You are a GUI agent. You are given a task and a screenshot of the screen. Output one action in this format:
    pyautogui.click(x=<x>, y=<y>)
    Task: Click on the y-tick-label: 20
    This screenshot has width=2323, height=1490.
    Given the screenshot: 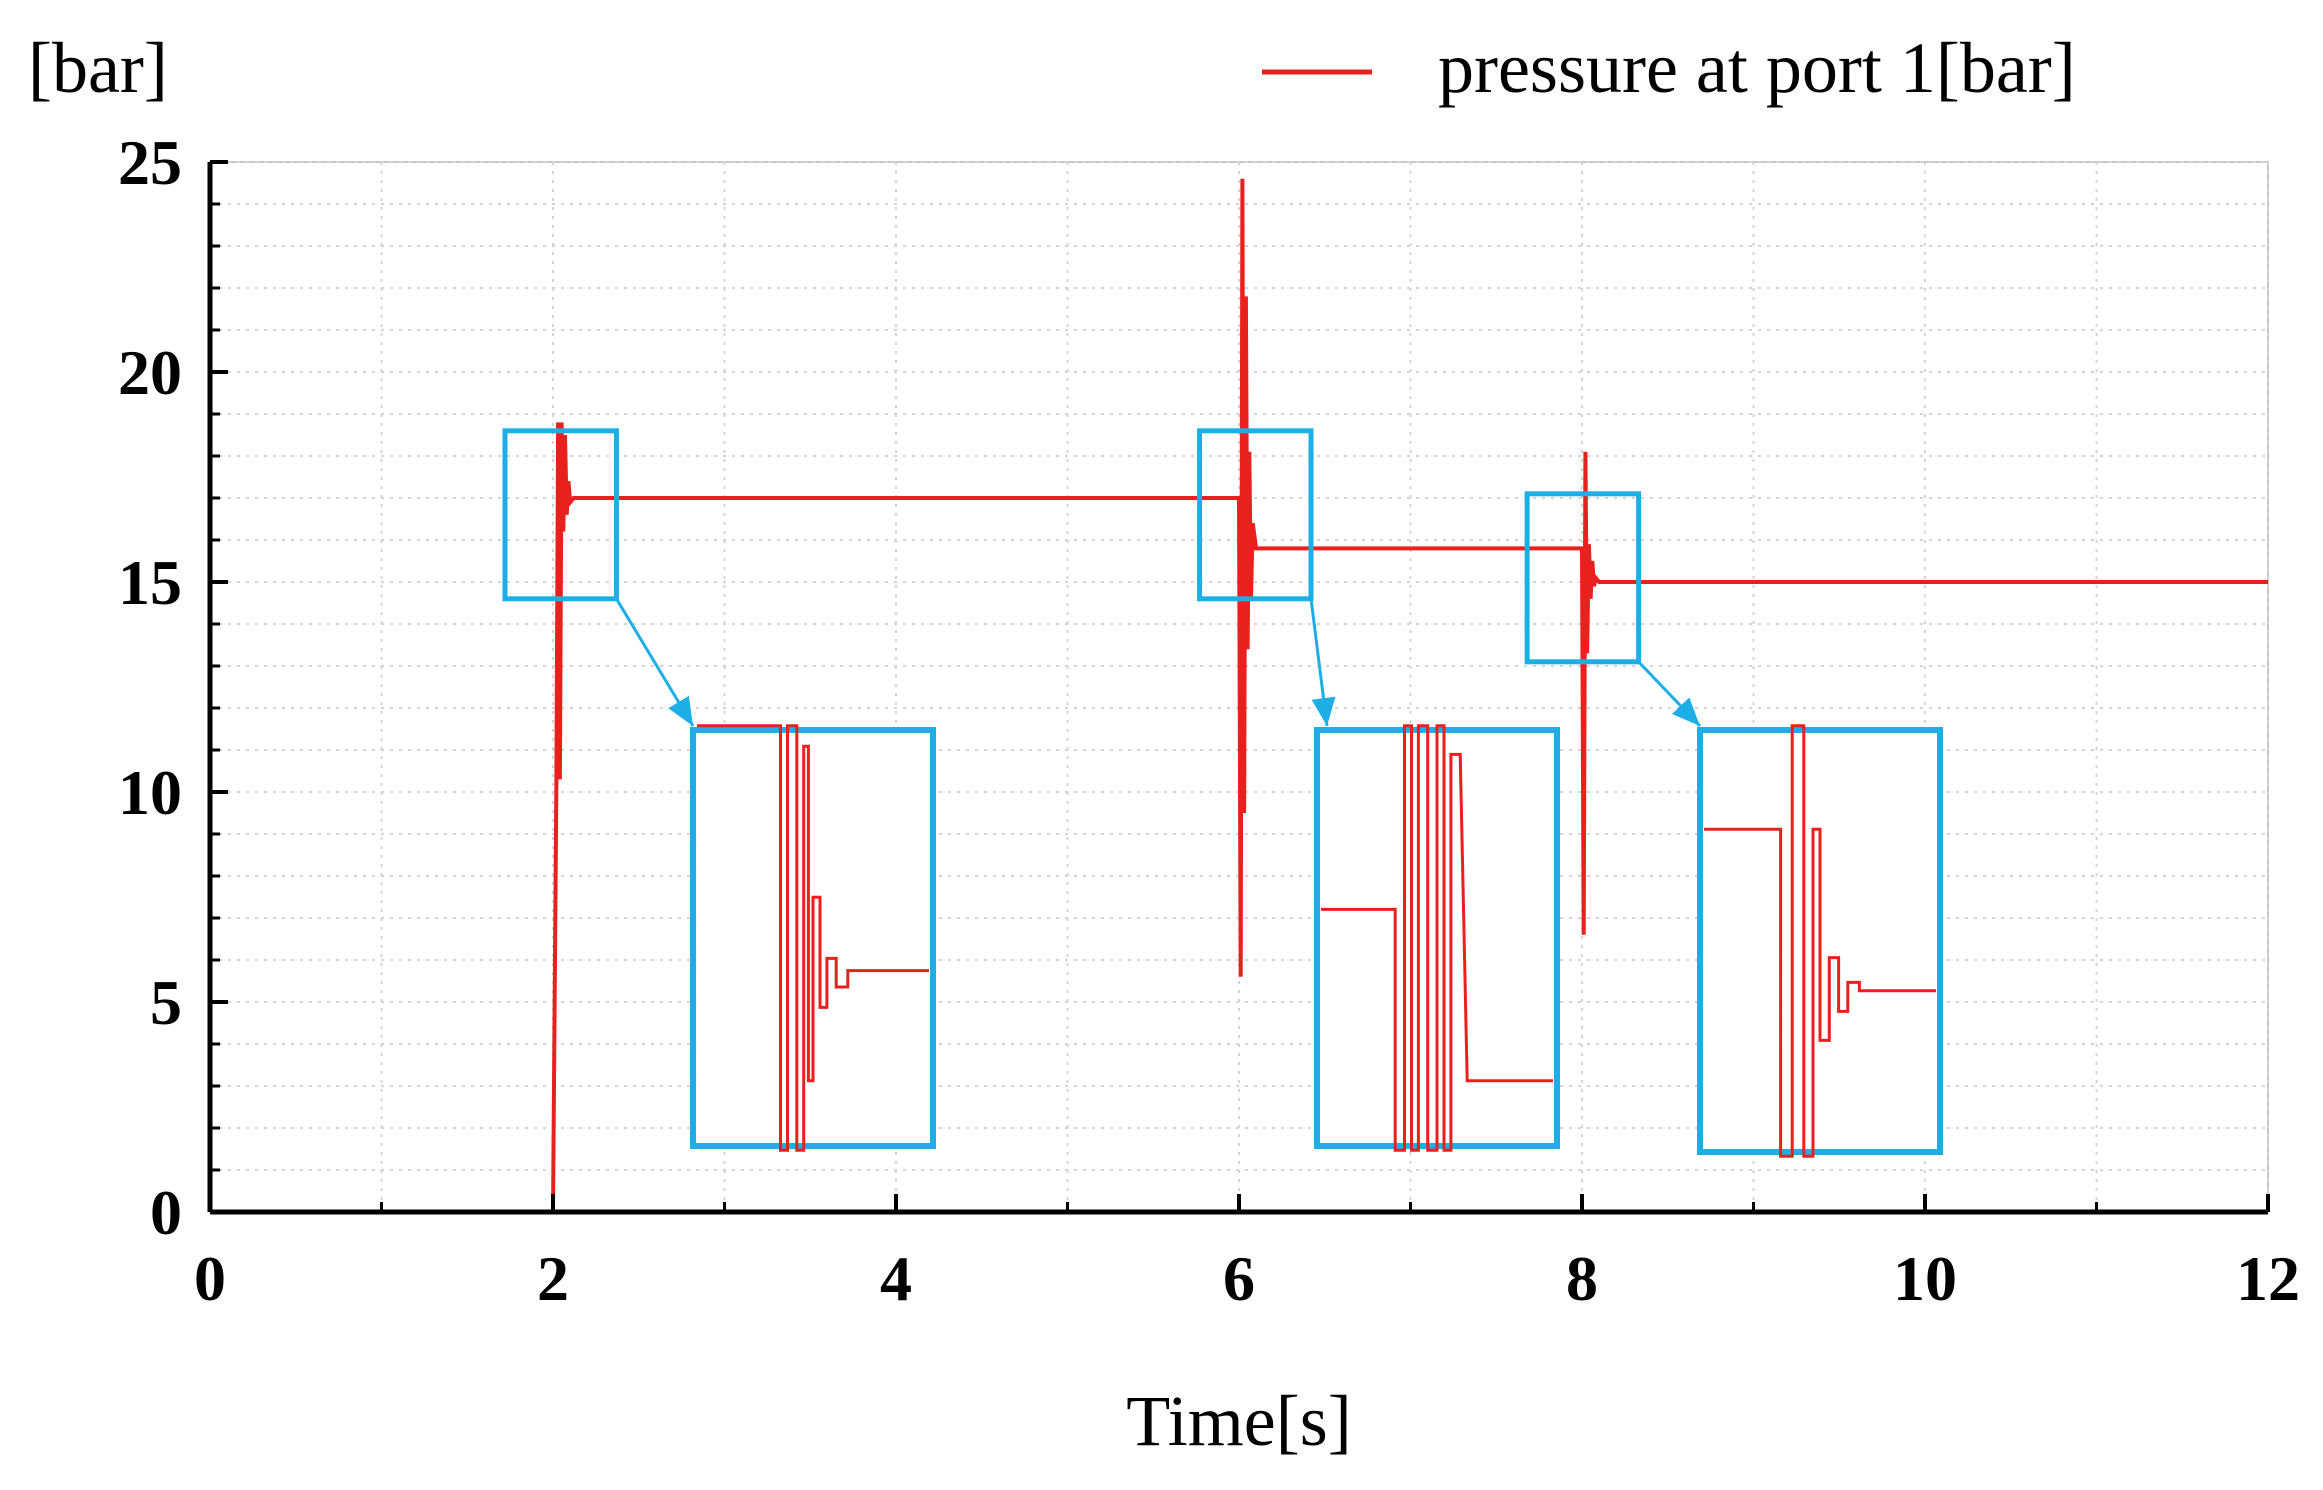 What is the action you would take?
    pyautogui.click(x=150, y=372)
    